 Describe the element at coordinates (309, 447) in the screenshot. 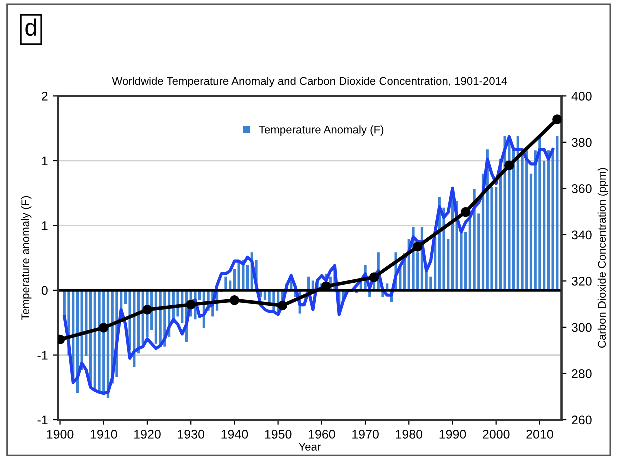

I see `x-axis-title: Year` at that location.